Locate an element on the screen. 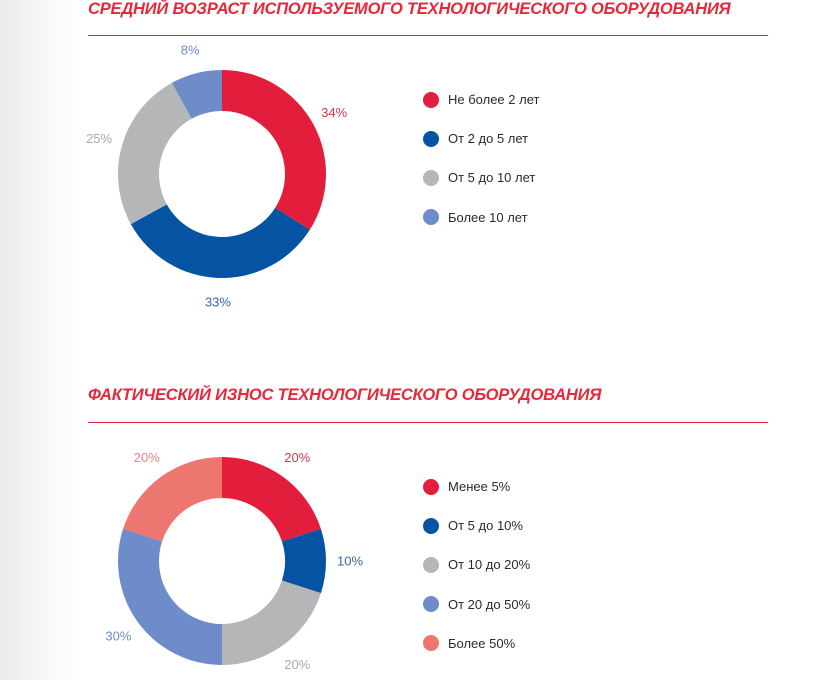 This screenshot has width=840, height=680. donut-slice-менее-5pct is located at coordinates (271, 499).